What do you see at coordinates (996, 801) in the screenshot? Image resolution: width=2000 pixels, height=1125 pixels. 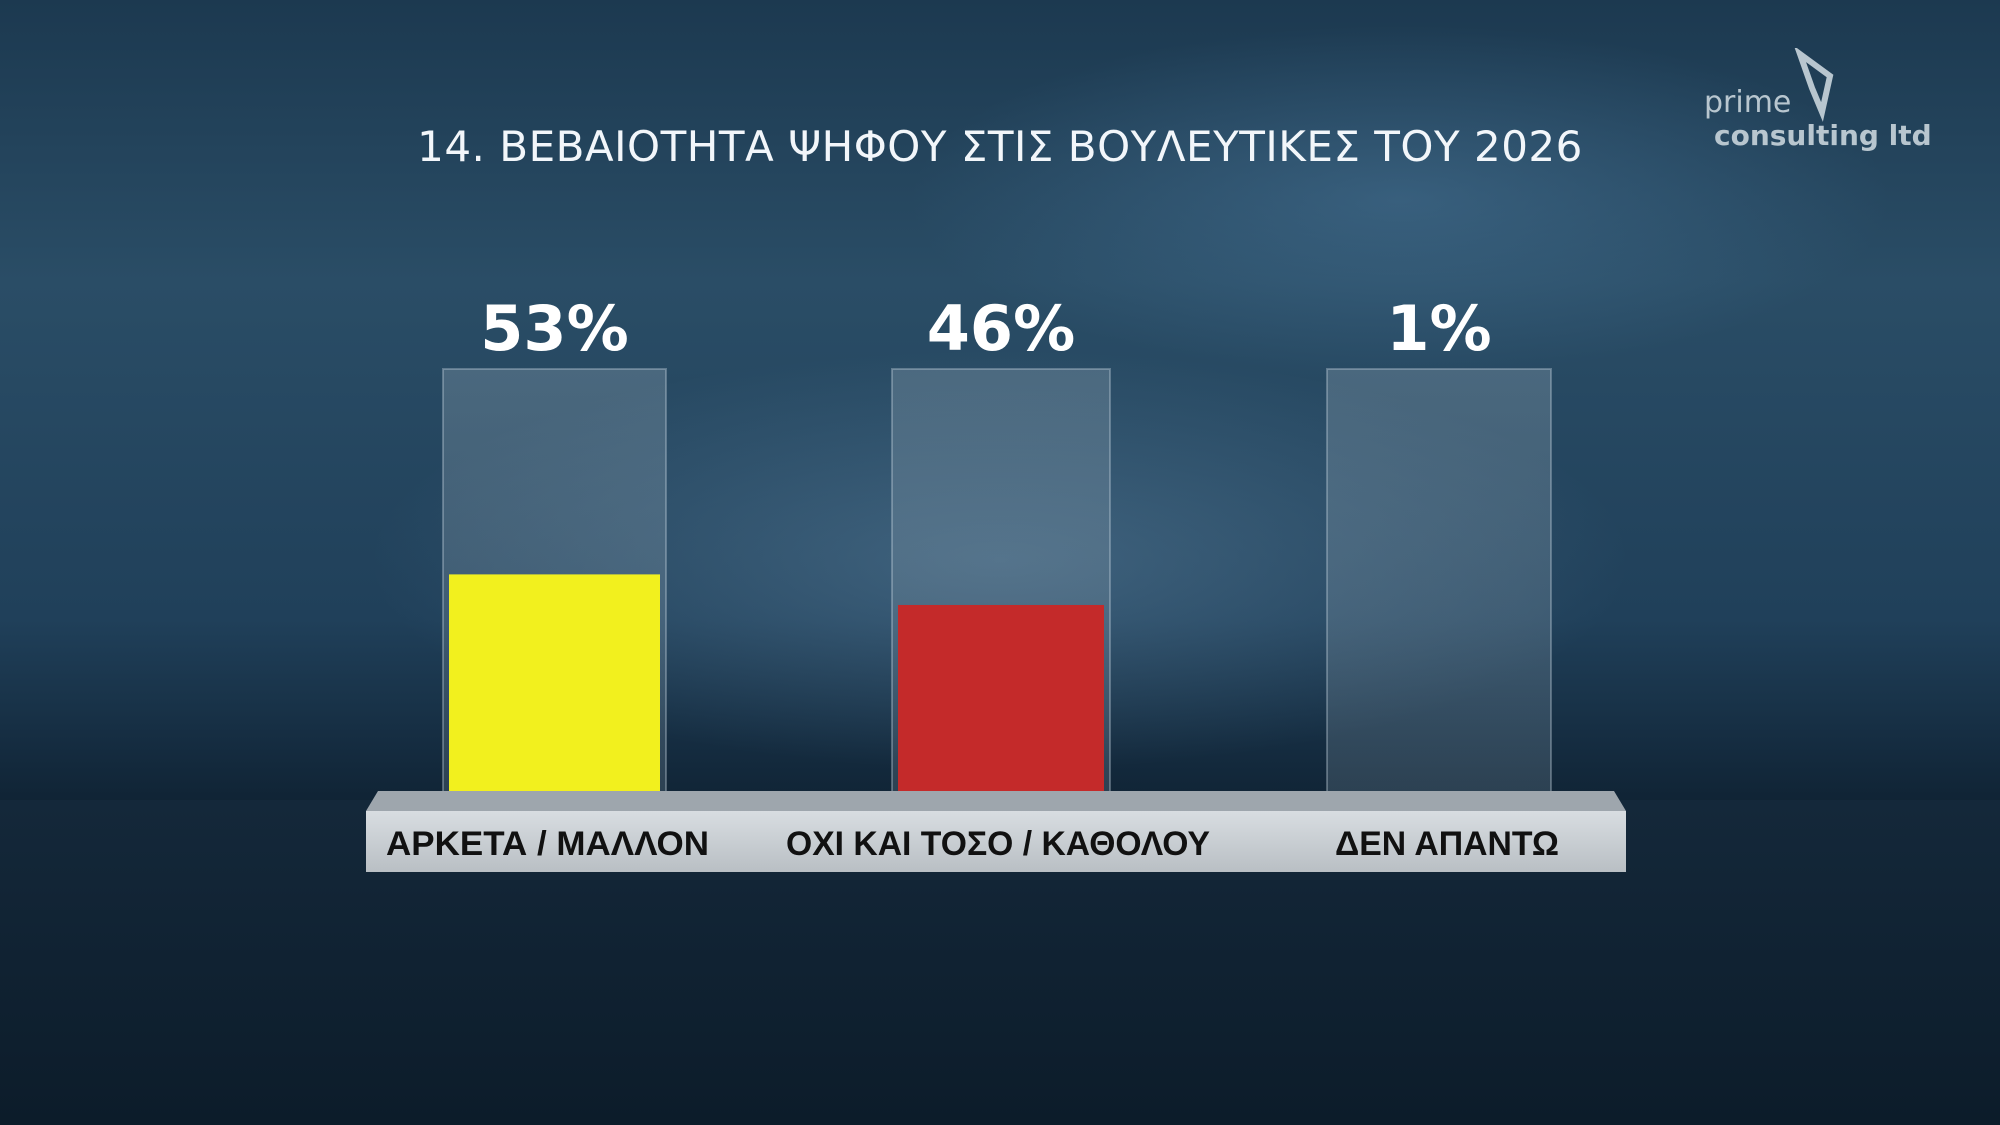 I see `platform-top` at bounding box center [996, 801].